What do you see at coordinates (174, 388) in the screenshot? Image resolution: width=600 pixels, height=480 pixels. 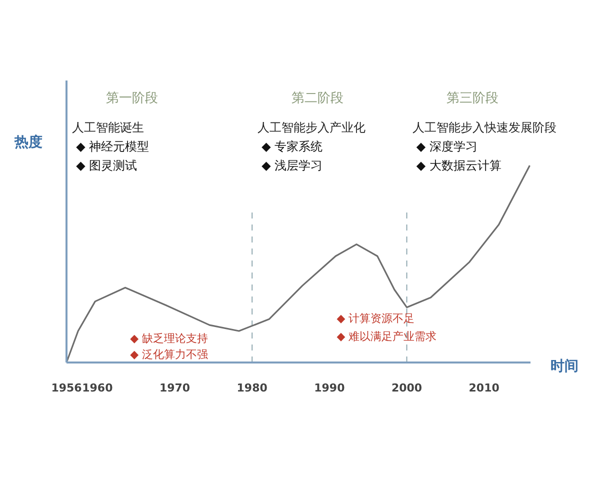 I see `x-tick-label: 1970` at bounding box center [174, 388].